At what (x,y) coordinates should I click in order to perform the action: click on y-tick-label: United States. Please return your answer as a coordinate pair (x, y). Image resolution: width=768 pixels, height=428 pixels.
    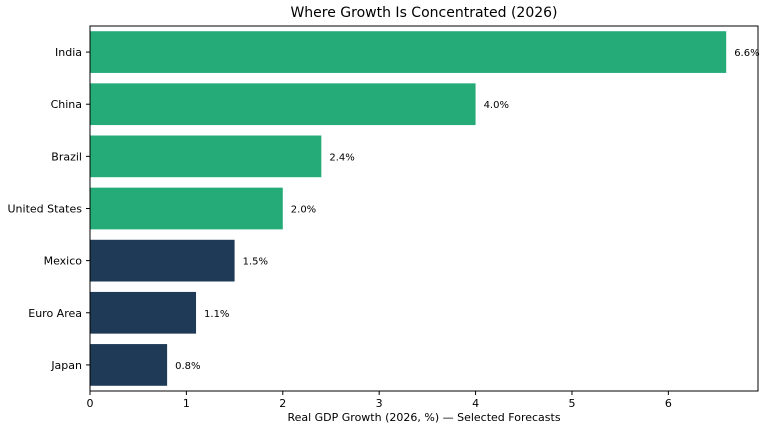
    Looking at the image, I should click on (45, 209).